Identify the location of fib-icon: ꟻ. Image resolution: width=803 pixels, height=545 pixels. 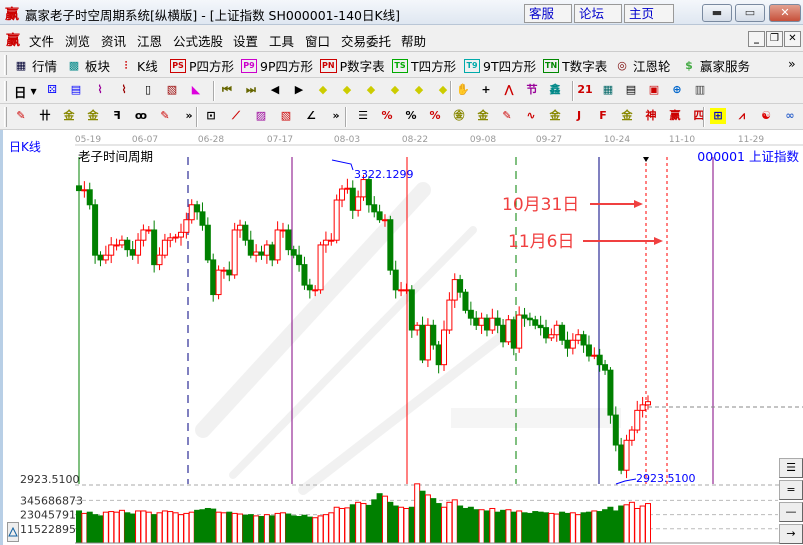
(117, 115).